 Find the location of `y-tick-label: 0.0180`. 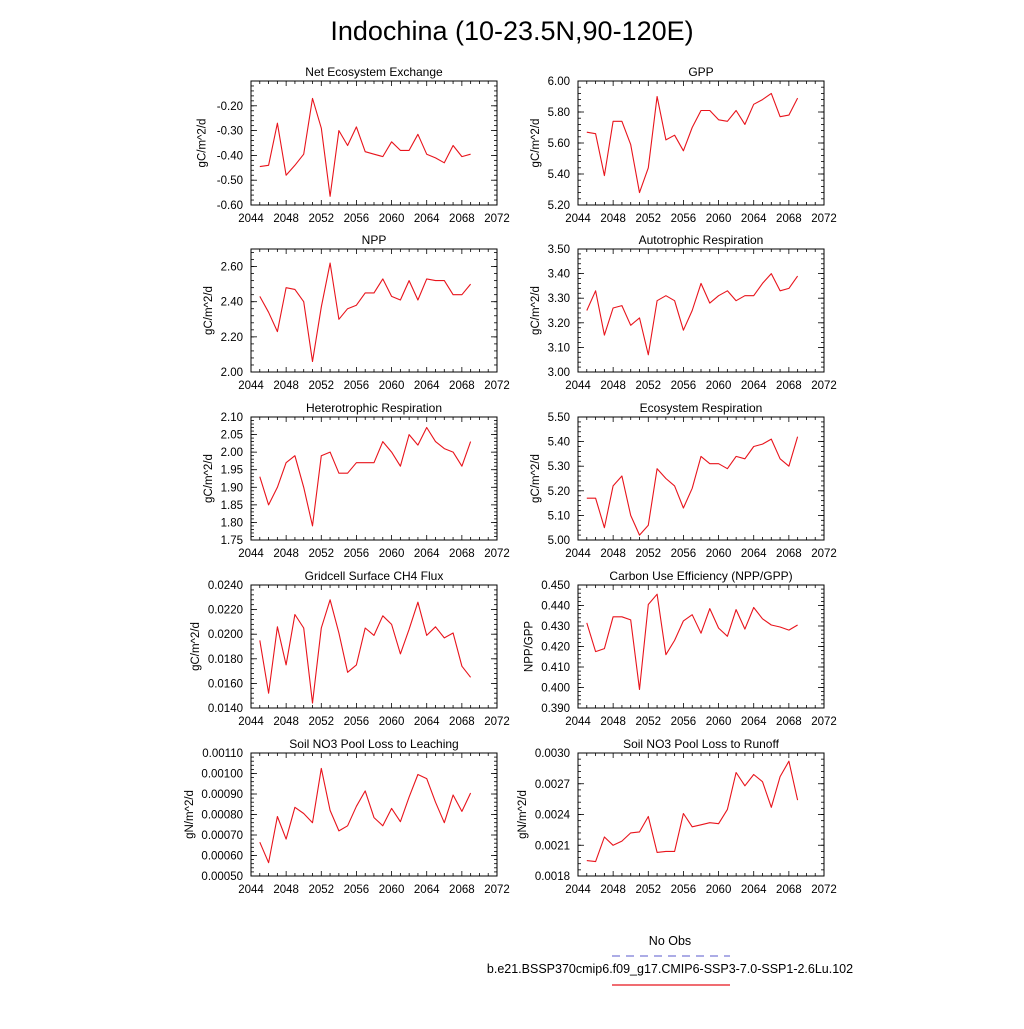

y-tick-label: 0.0180 is located at coordinates (225, 660).